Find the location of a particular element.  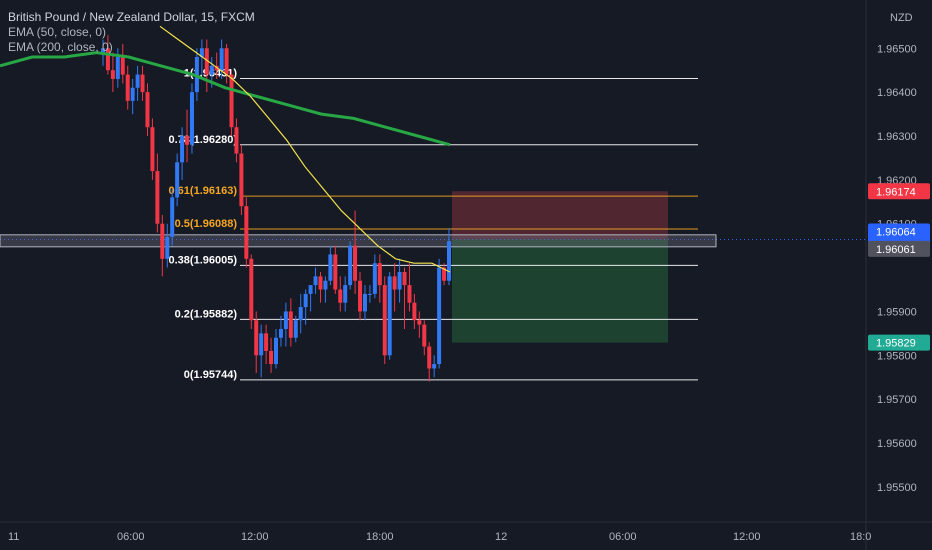

price-tick-label: 1.96300 is located at coordinates (897, 137).